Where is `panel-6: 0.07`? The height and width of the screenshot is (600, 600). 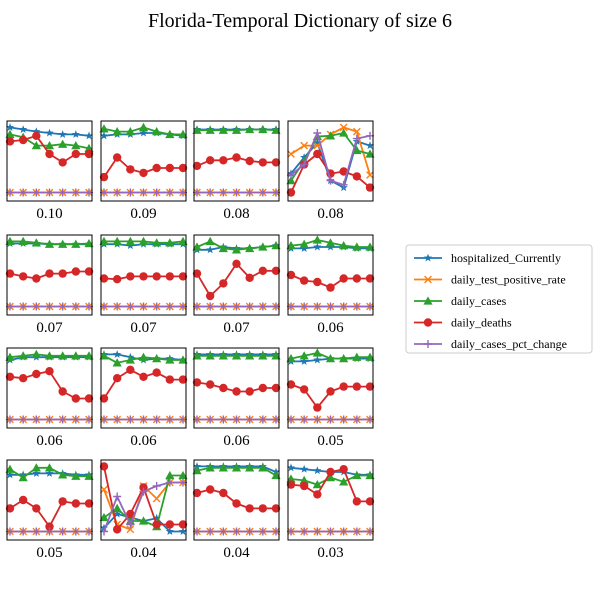 panel-6: 0.07 is located at coordinates (143, 285).